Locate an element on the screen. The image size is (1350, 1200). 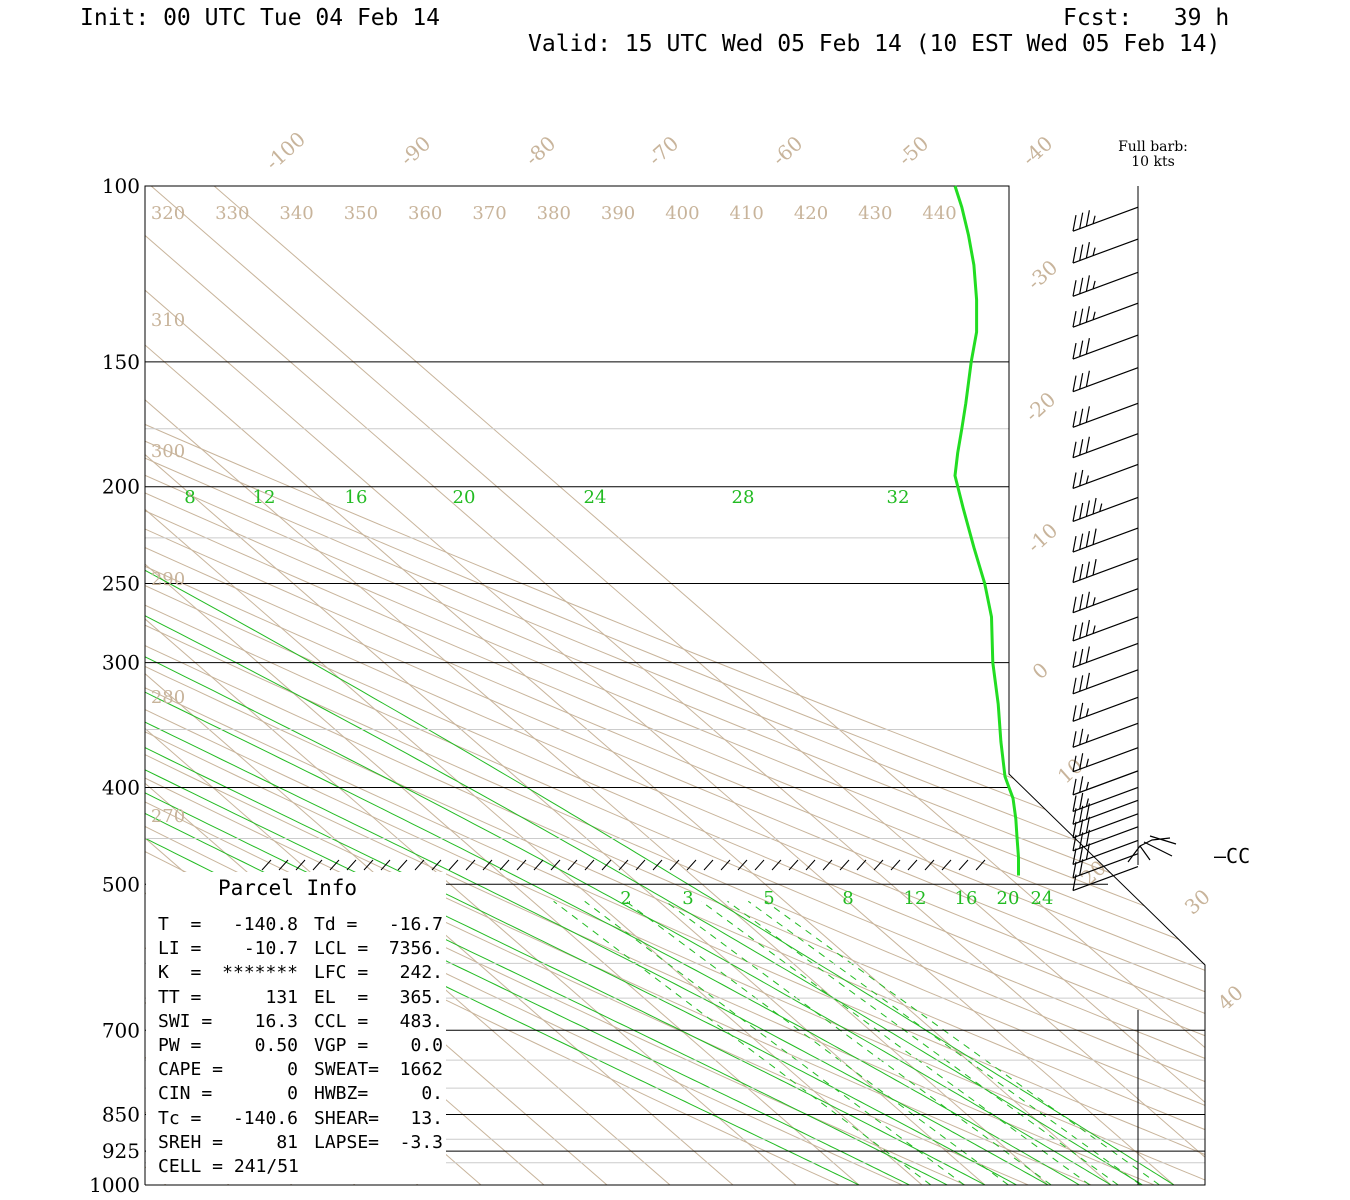
parcel-label-left: Tc = is located at coordinates (180, 1118).